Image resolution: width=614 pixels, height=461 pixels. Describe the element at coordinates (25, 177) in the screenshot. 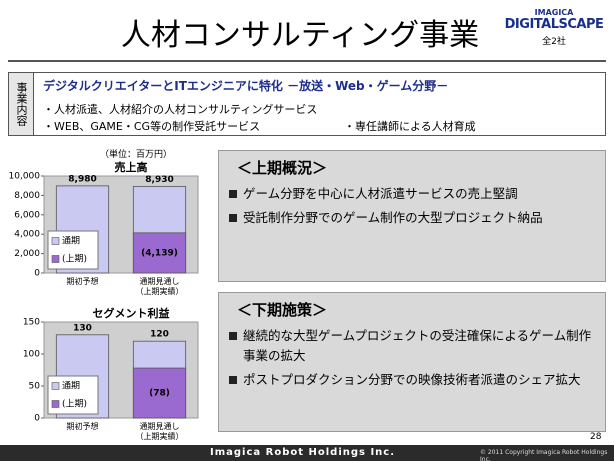

I see `y-tick-label: 10,000` at that location.